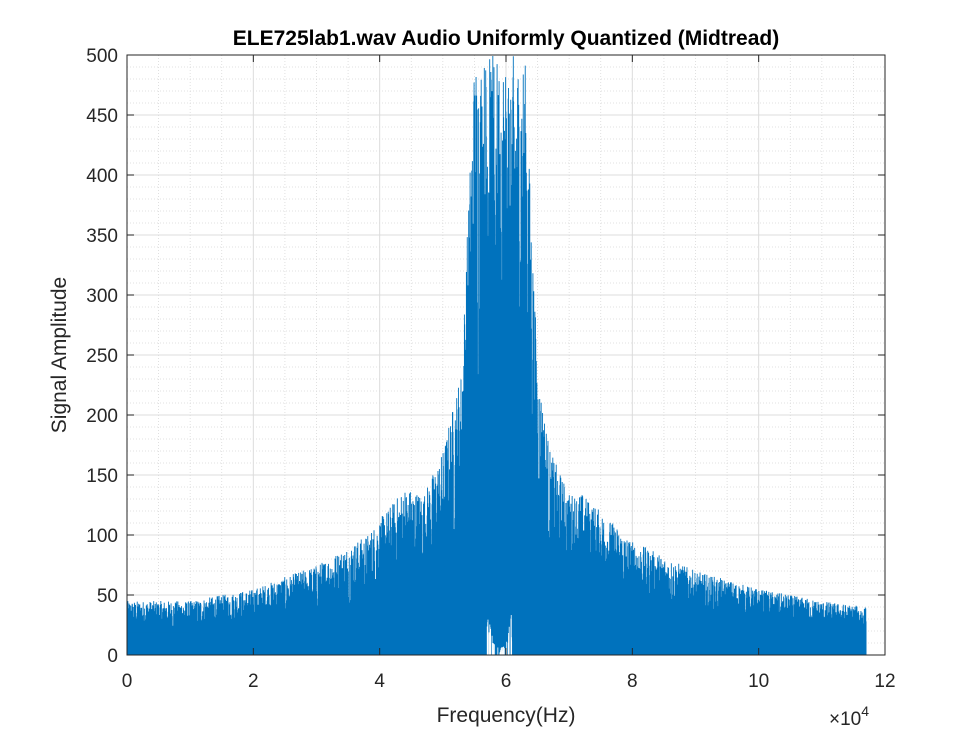 Image resolution: width=980 pixels, height=740 pixels. I want to click on x-tick-label: 6, so click(506, 681).